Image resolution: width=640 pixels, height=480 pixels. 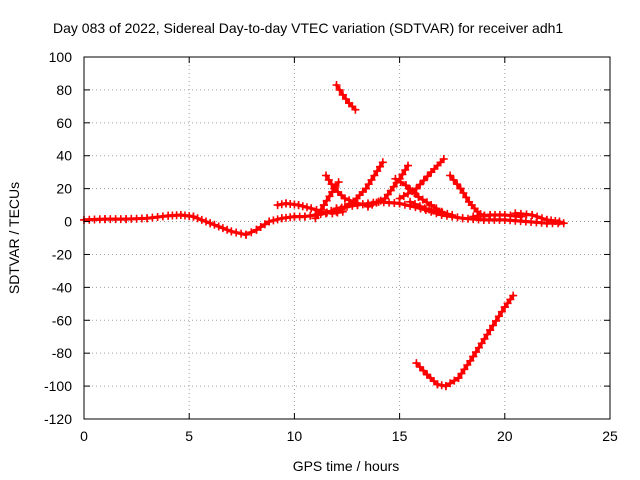 I want to click on series-arc-g, so click(x=421, y=179).